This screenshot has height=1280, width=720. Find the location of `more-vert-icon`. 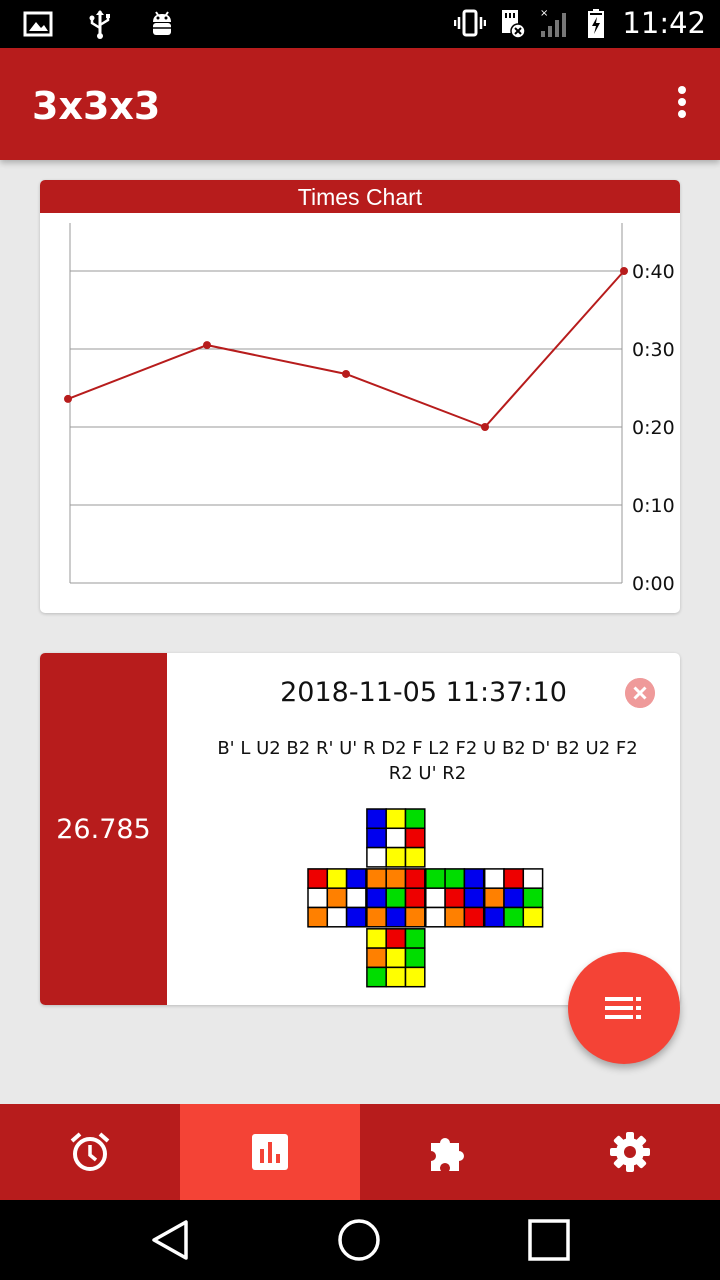

more-vert-icon is located at coordinates (682, 105).